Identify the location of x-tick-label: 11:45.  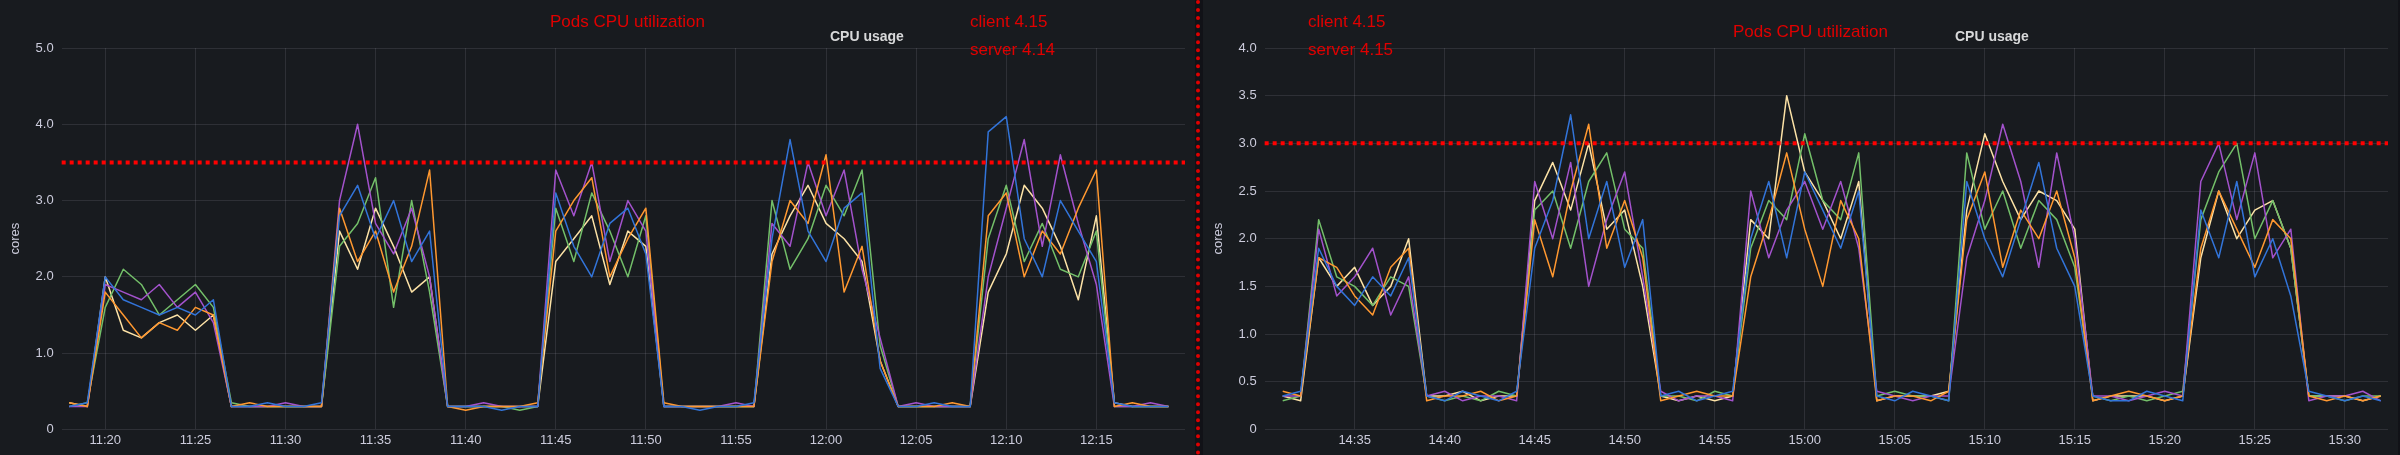
(555, 439).